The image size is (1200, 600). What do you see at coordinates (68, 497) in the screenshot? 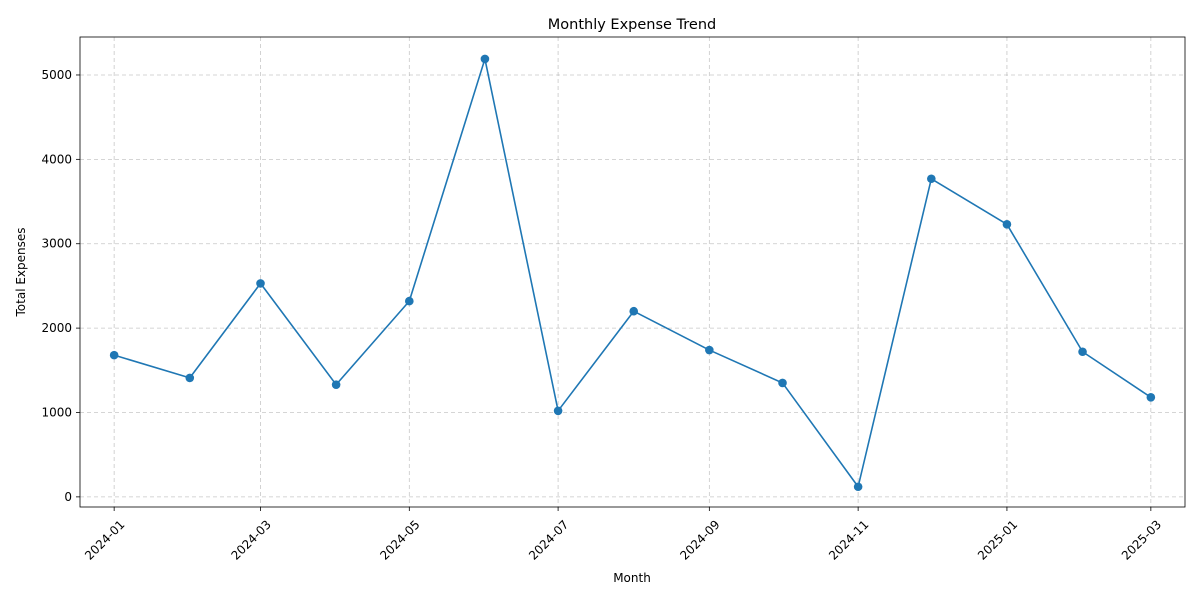
I see `y-tick-label: 0` at bounding box center [68, 497].